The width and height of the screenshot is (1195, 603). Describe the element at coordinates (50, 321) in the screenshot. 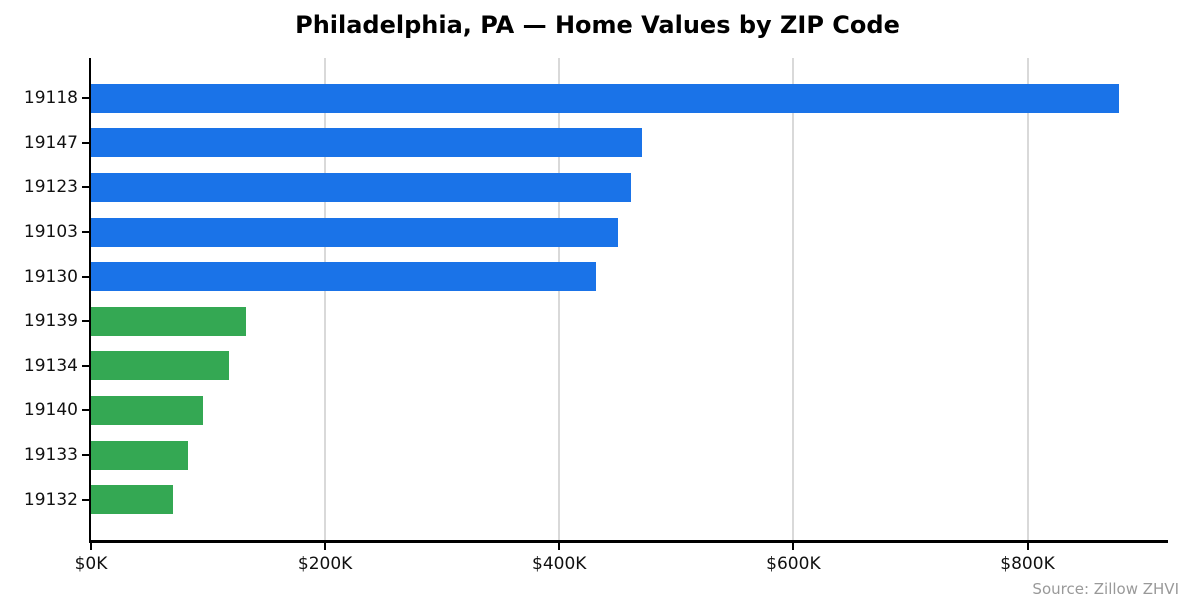

I see `y-tick-label: 19139` at that location.